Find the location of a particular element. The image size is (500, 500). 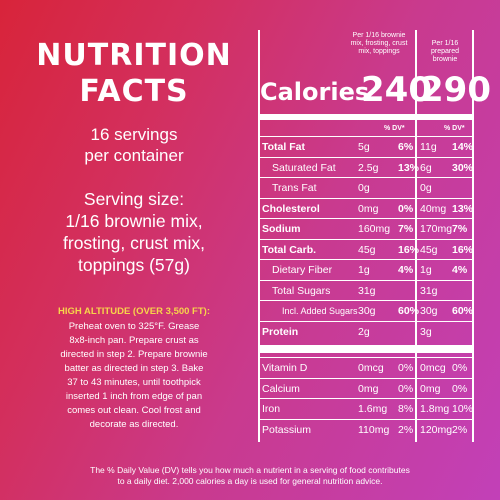

amount-col1: 0g is located at coordinates (364, 188).